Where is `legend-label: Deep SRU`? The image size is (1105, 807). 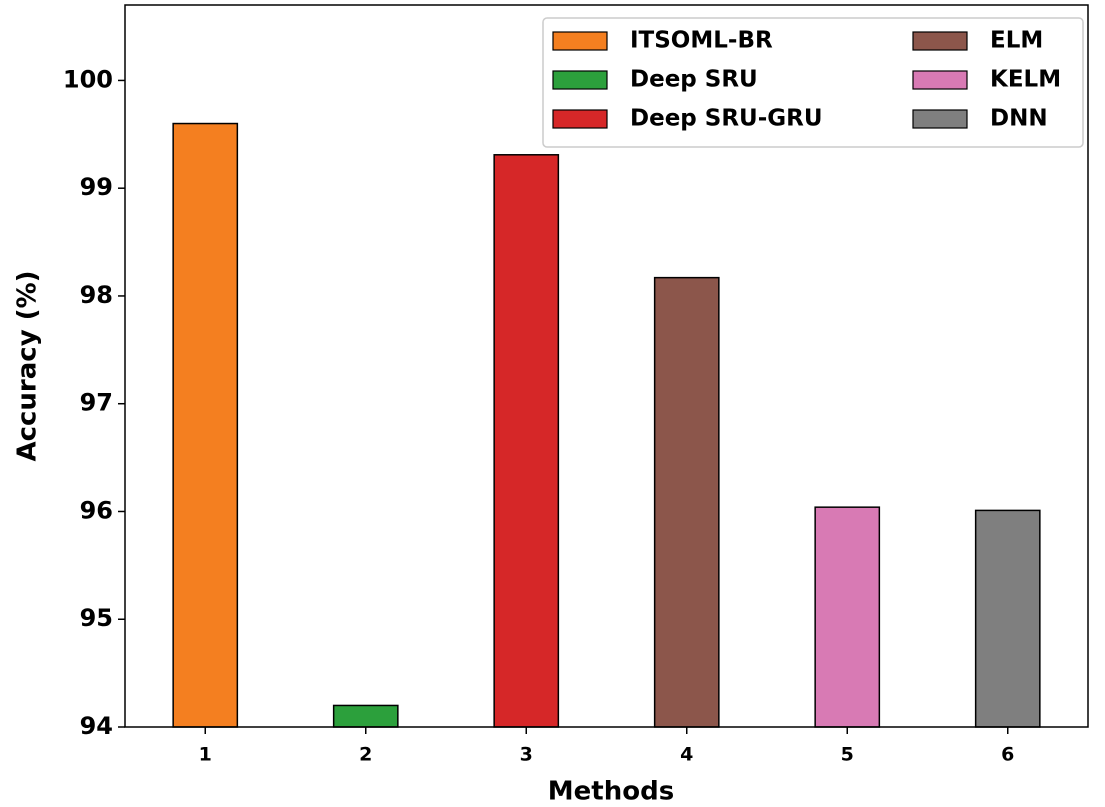
legend-label: Deep SRU is located at coordinates (694, 80).